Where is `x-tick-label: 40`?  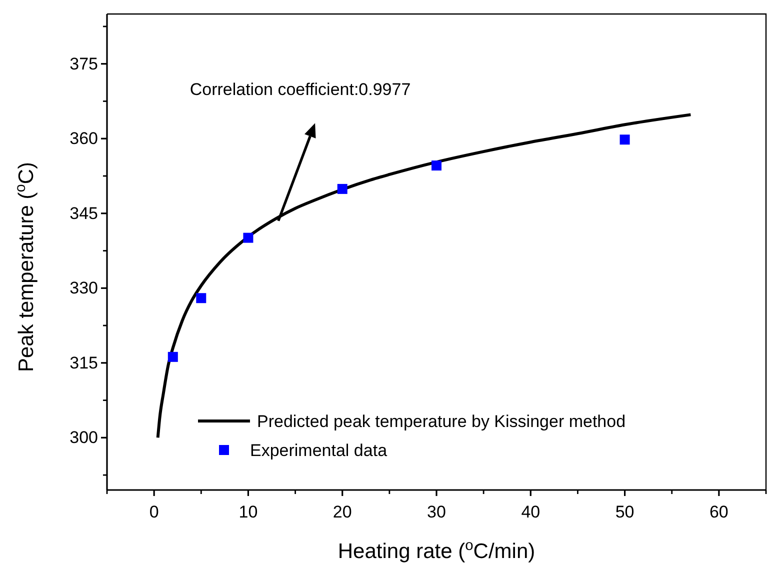
x-tick-label: 40 is located at coordinates (530, 512).